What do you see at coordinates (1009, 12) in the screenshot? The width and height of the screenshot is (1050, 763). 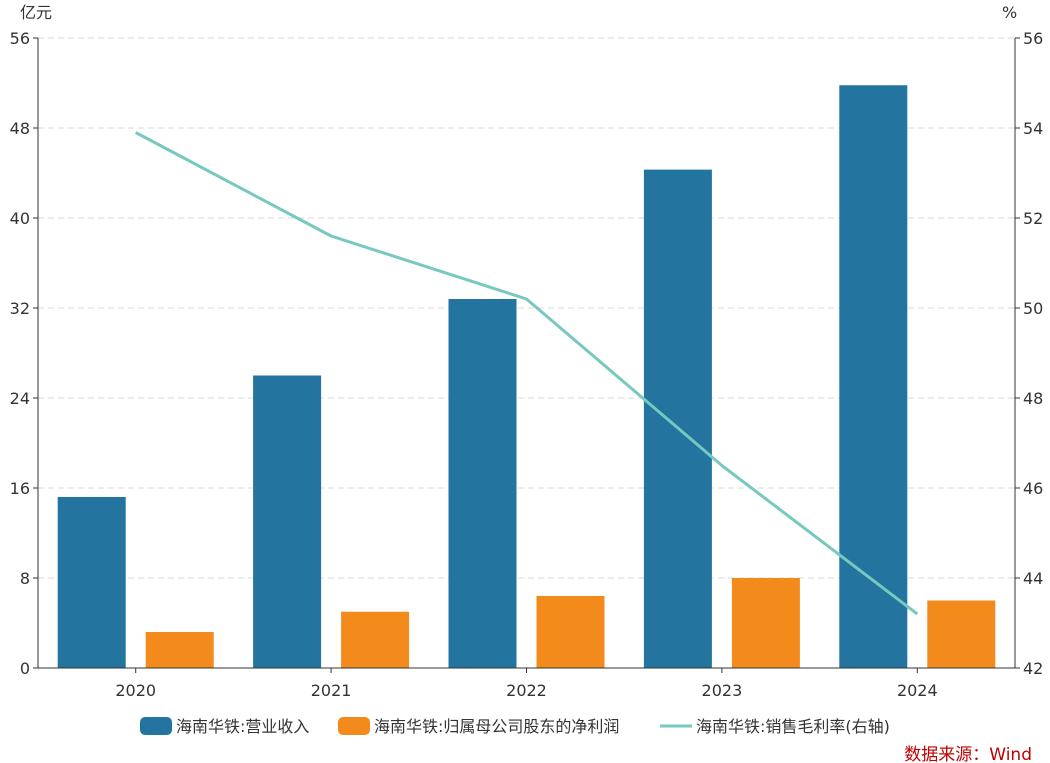 I see `right-axis-unit: %` at bounding box center [1009, 12].